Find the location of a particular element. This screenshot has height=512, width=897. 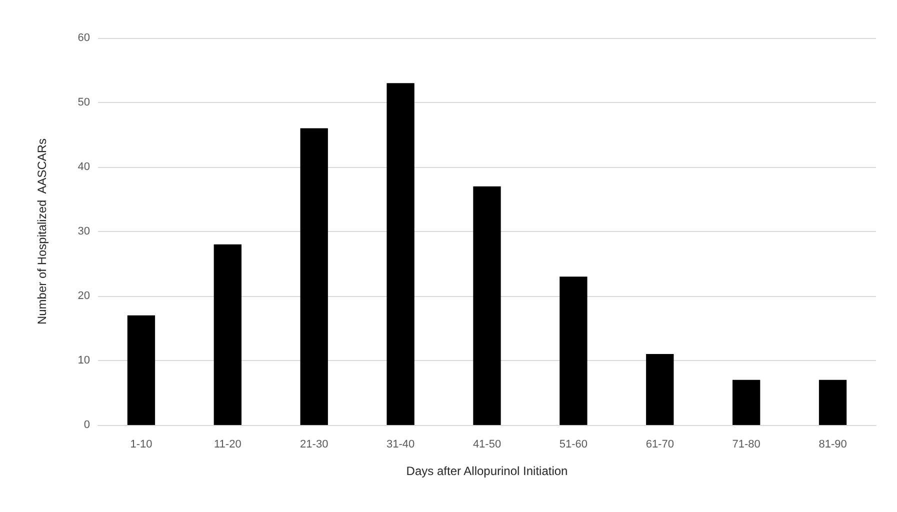

y-tick-label: 60 is located at coordinates (84, 38).